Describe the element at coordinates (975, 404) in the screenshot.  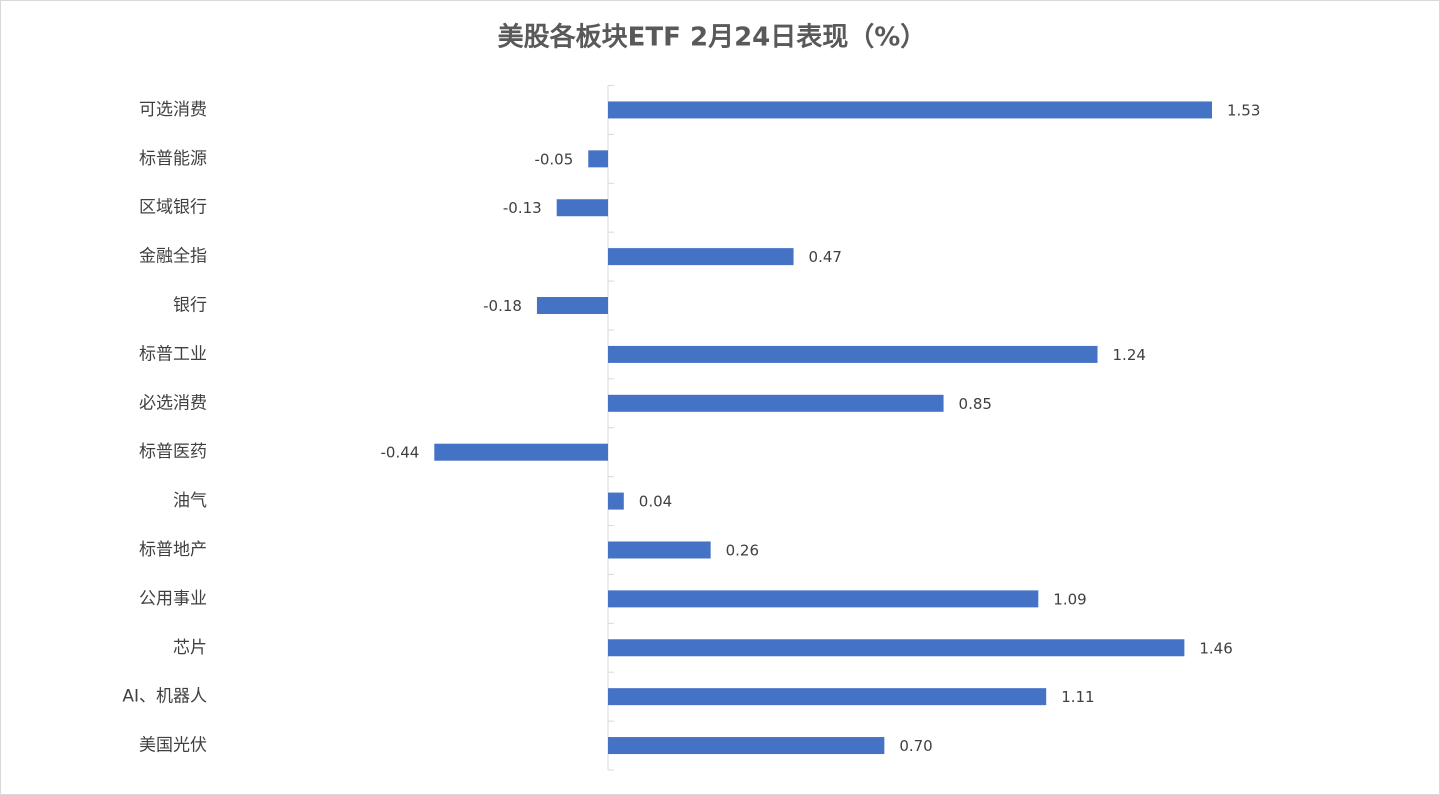
I see `value-label: 0.85` at that location.